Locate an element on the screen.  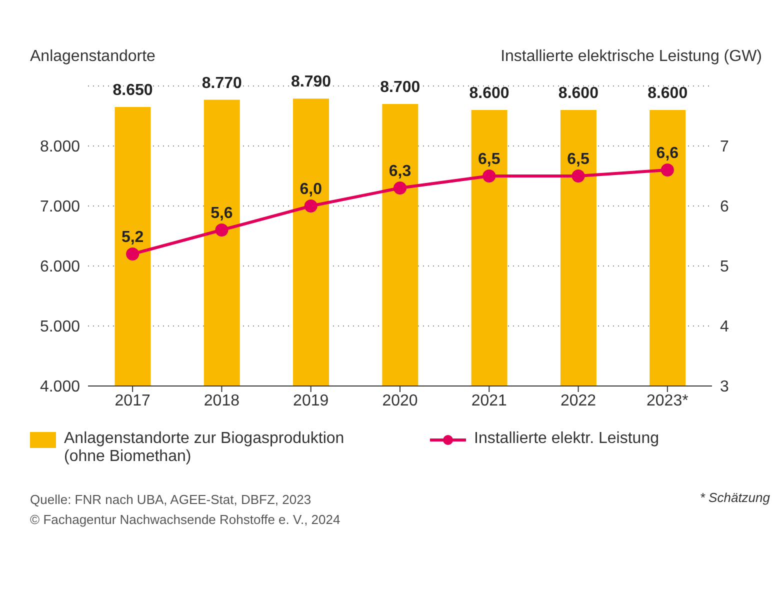
y2-tick-label: 7 is located at coordinates (724, 147).